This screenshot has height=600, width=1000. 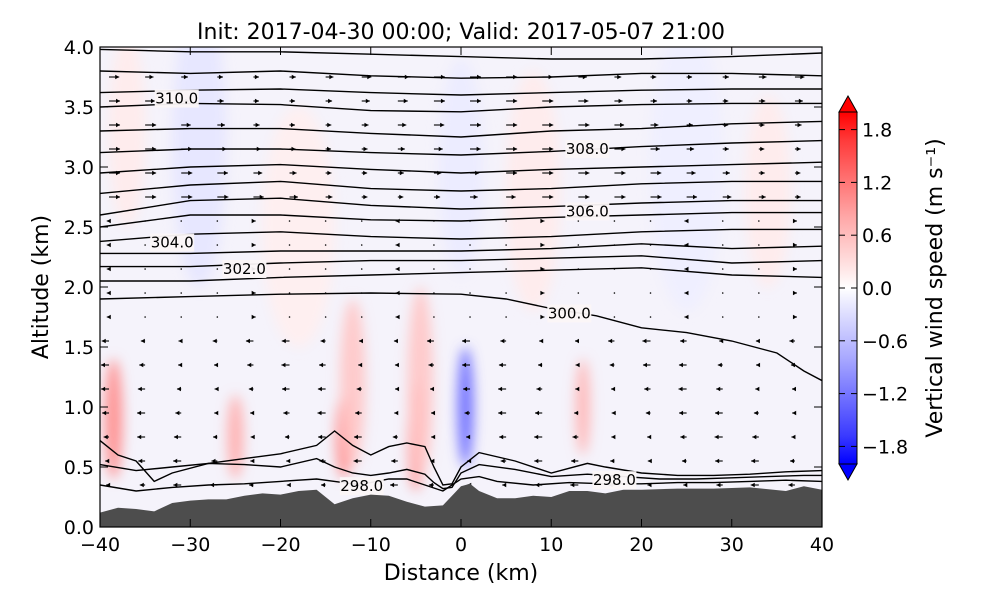 I want to click on y-tick-label: 2.0, so click(x=79, y=288).